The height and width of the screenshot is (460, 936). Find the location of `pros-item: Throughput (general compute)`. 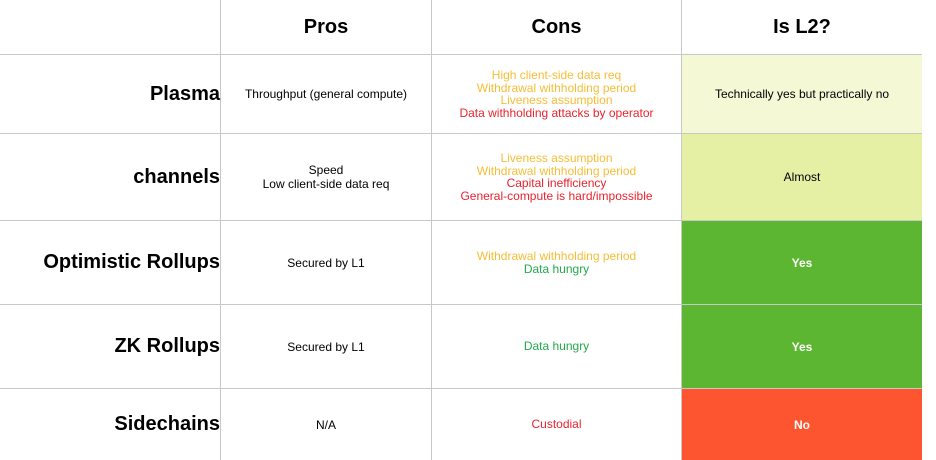

pros-item: Throughput (general compute) is located at coordinates (326, 94).